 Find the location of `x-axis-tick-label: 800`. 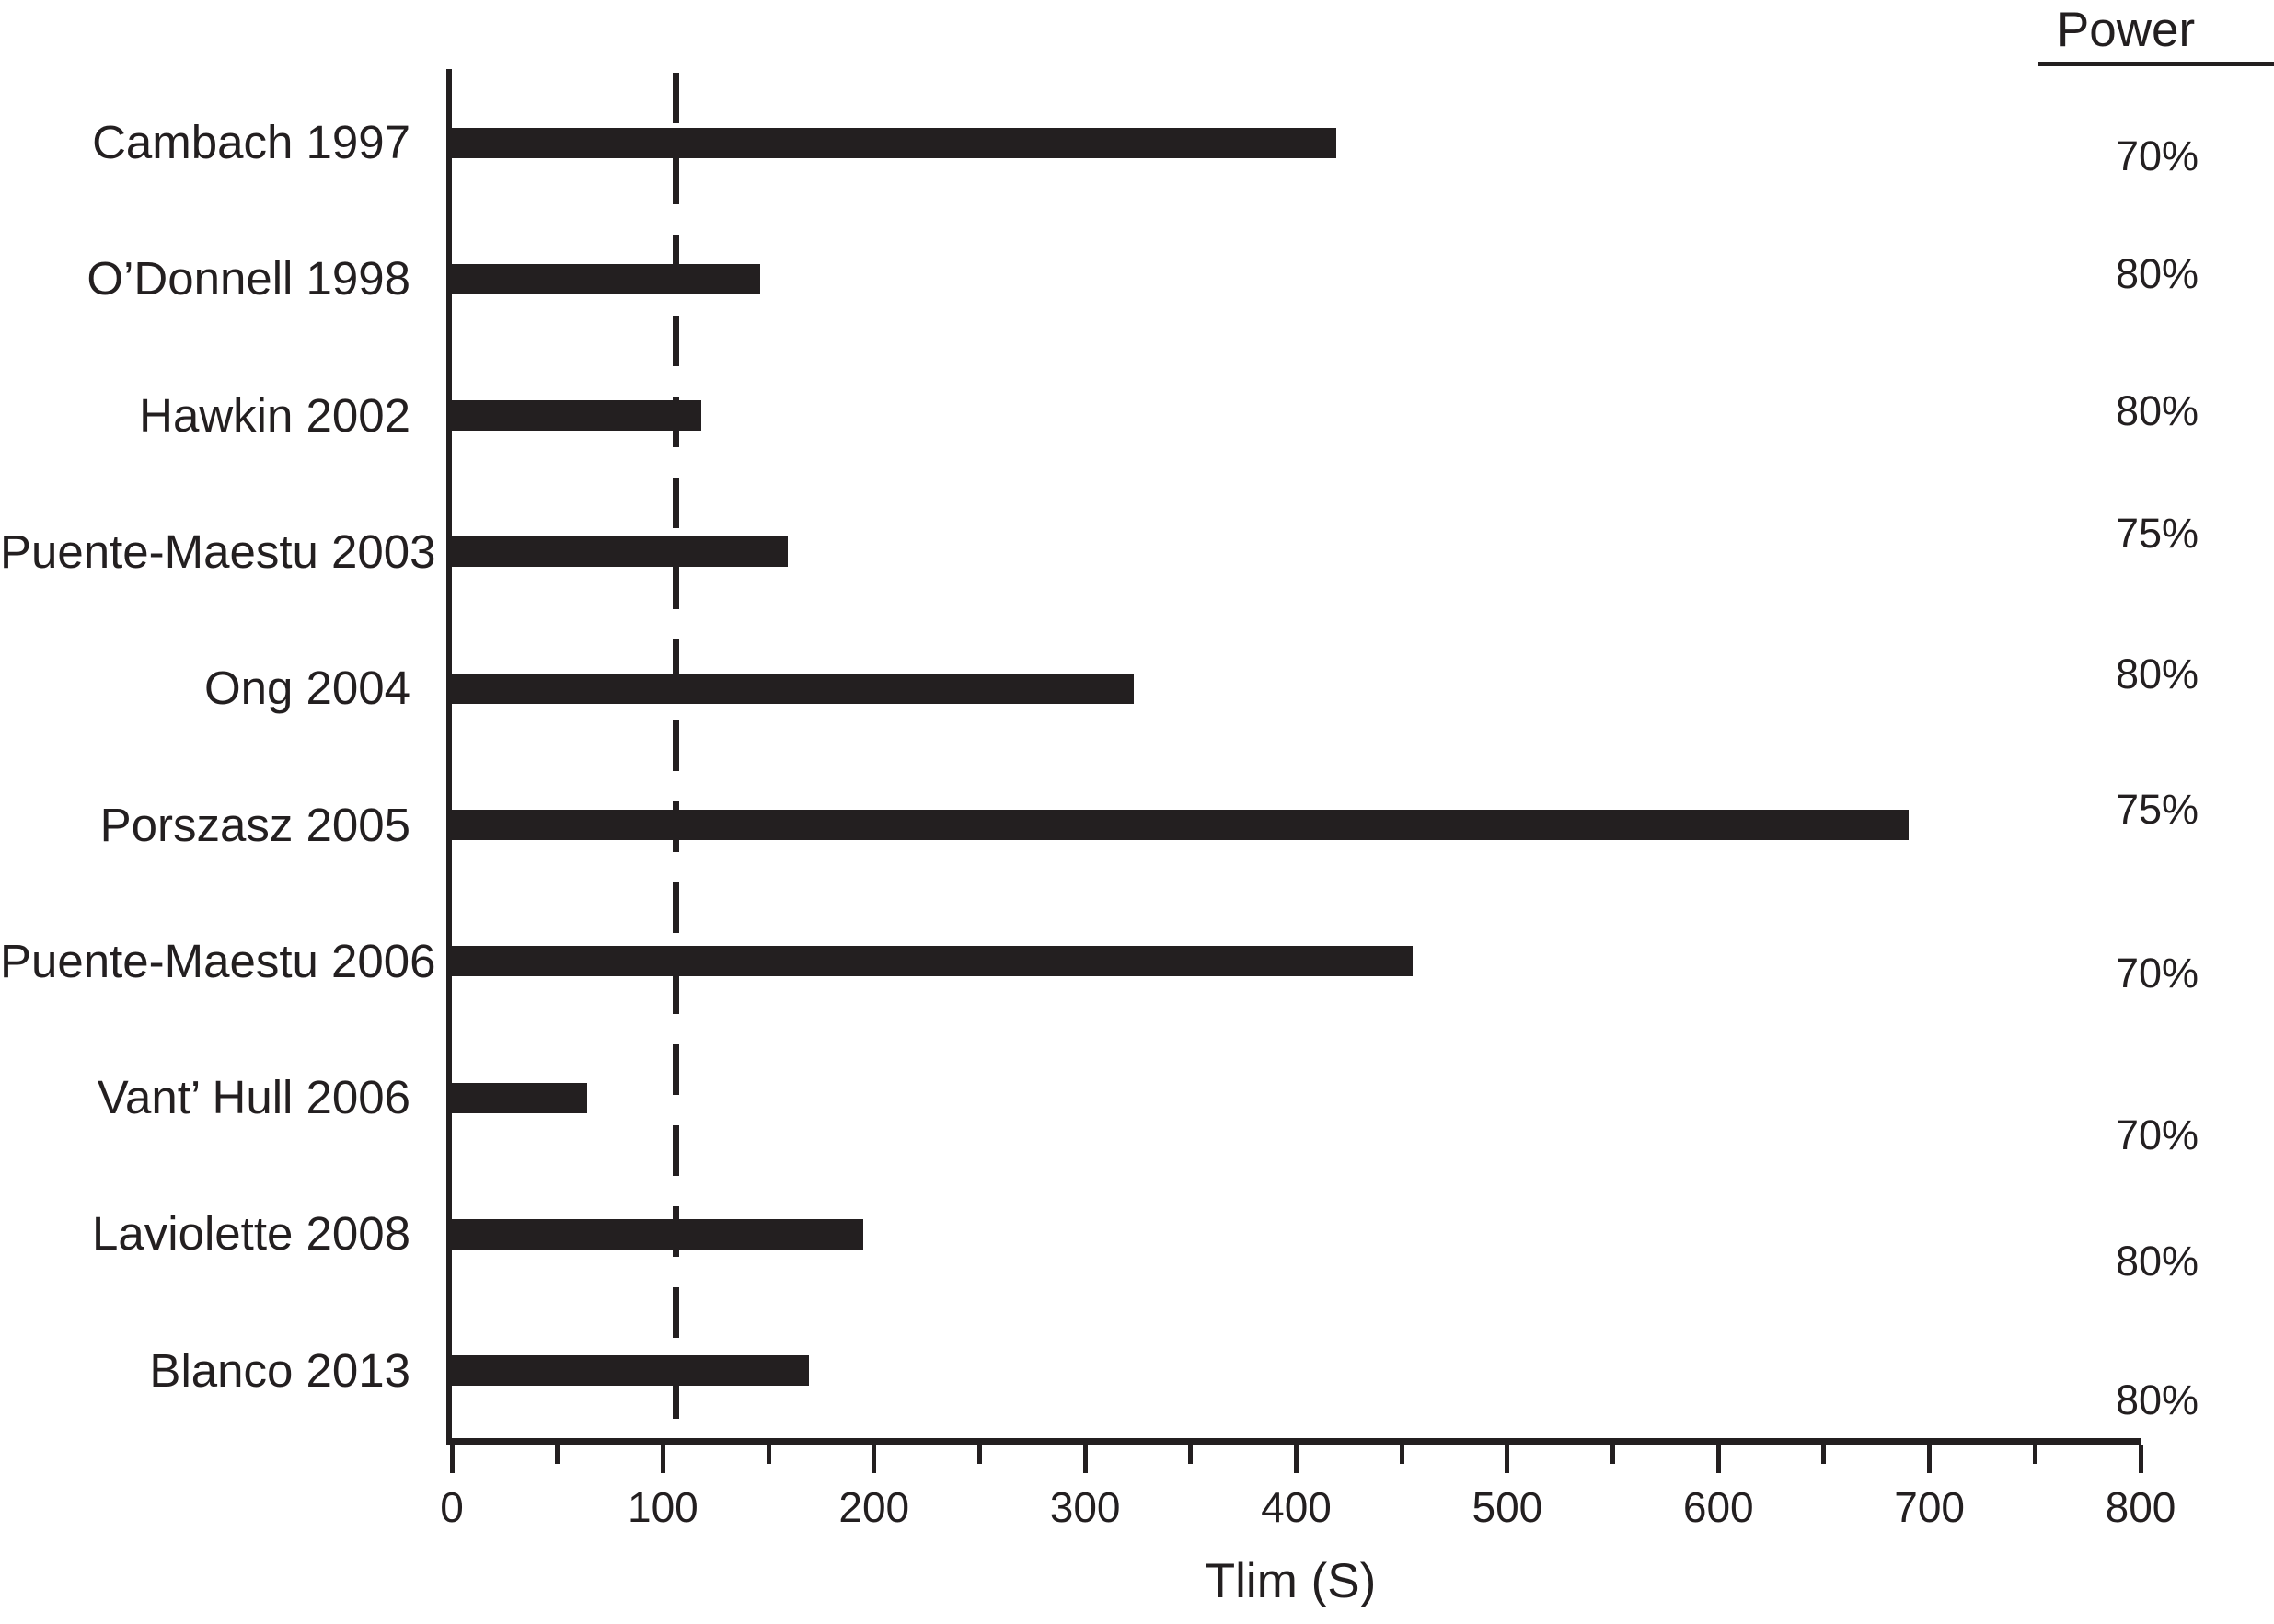

x-axis-tick-label: 800 is located at coordinates (2140, 1507).